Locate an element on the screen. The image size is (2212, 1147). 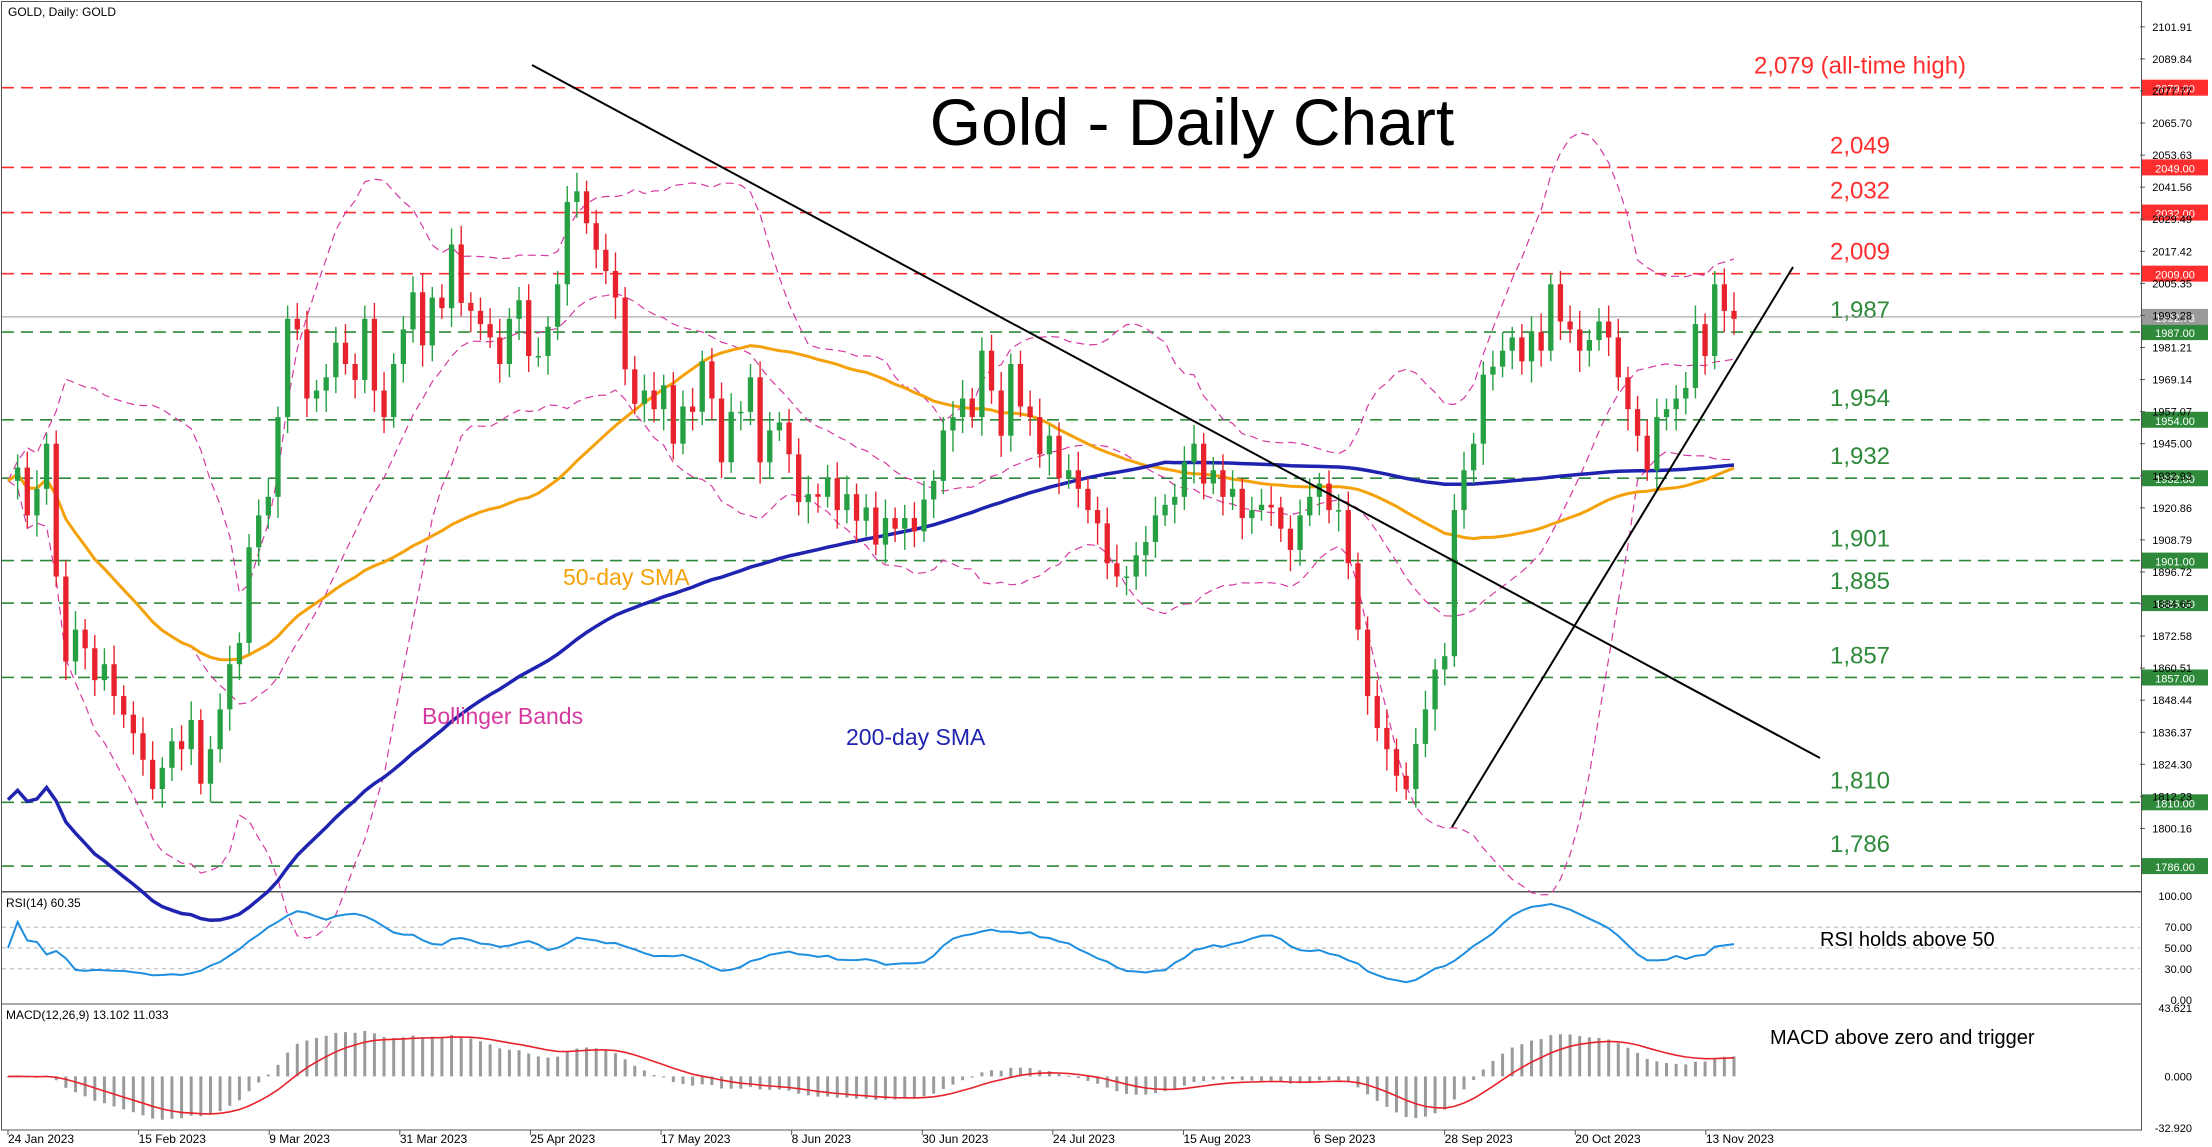
level-tag-2: 2032.00 is located at coordinates (2175, 215).